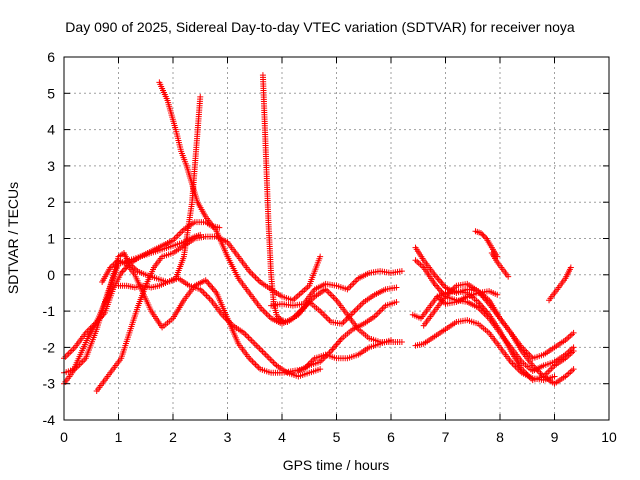 Image resolution: width=640 pixels, height=480 pixels. I want to click on y-tick-label: 3, so click(51, 166).